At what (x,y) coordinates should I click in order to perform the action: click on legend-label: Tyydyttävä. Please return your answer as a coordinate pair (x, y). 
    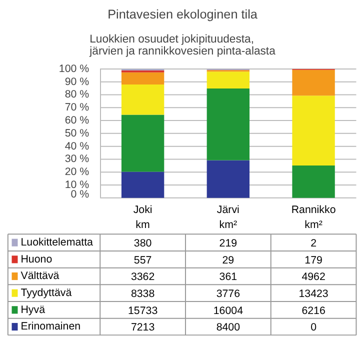
    Looking at the image, I should click on (46, 293).